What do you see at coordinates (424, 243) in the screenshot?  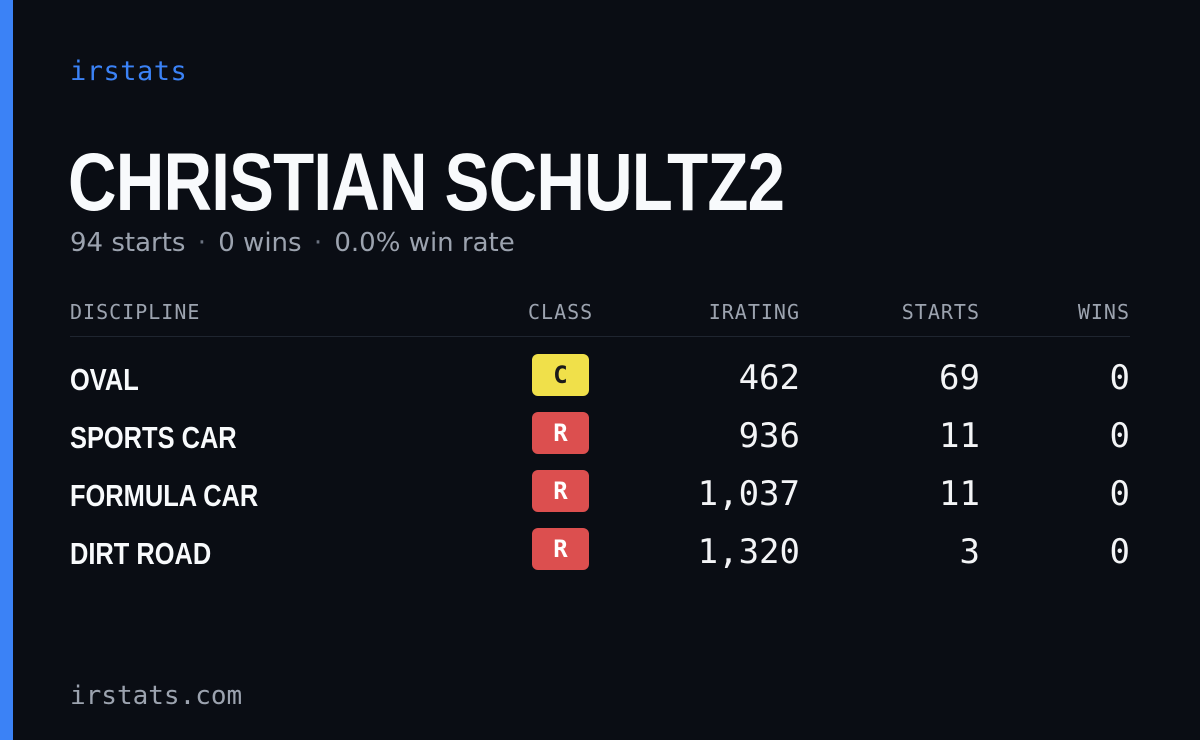 I see `win-rate: 0.0% win rate` at bounding box center [424, 243].